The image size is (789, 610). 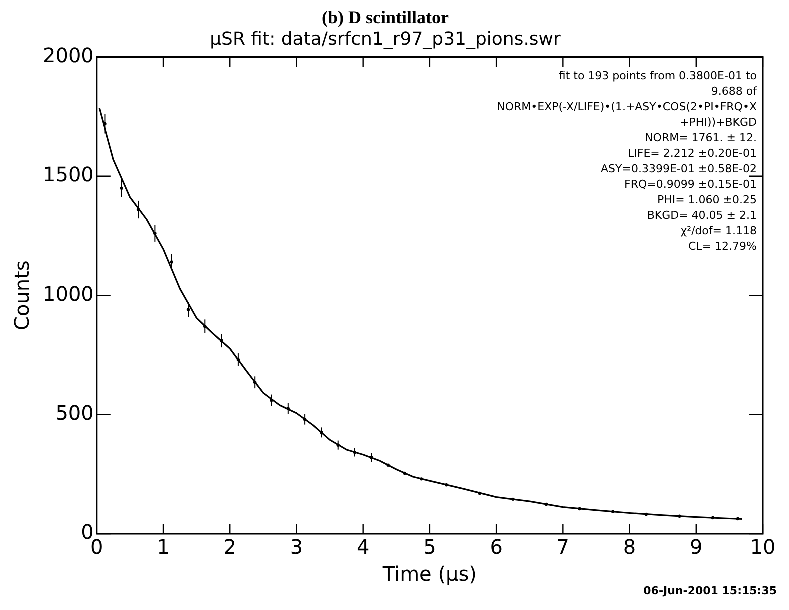 What do you see at coordinates (496, 547) in the screenshot?
I see `x-tick-label: 6` at bounding box center [496, 547].